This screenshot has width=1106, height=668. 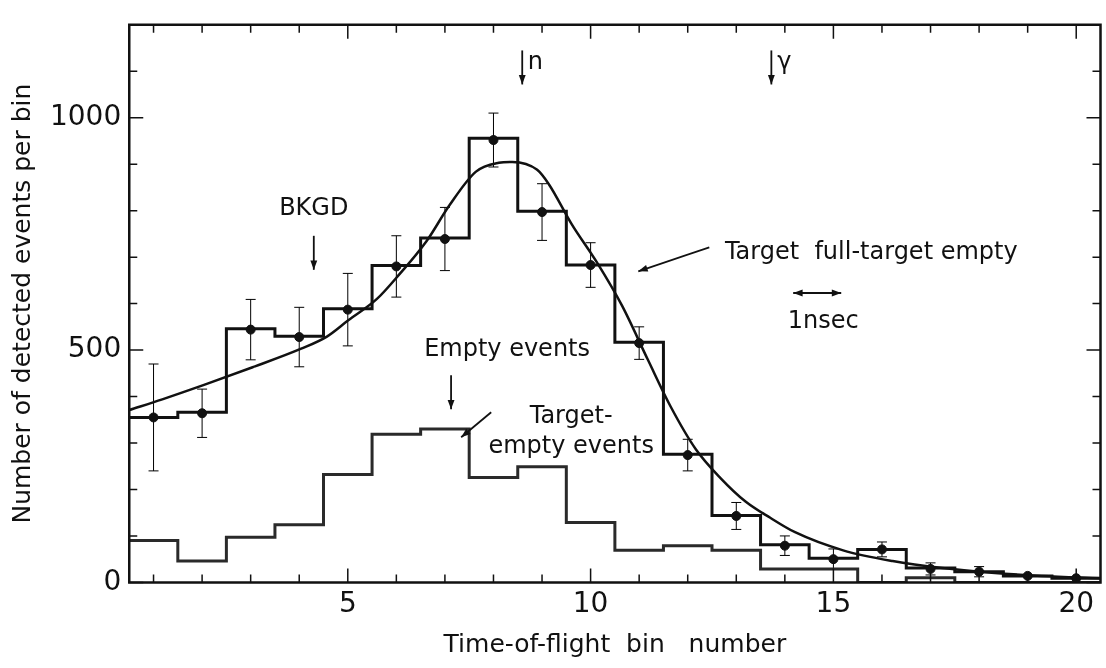 I want to click on y-tick-label: 0, so click(x=112, y=580).